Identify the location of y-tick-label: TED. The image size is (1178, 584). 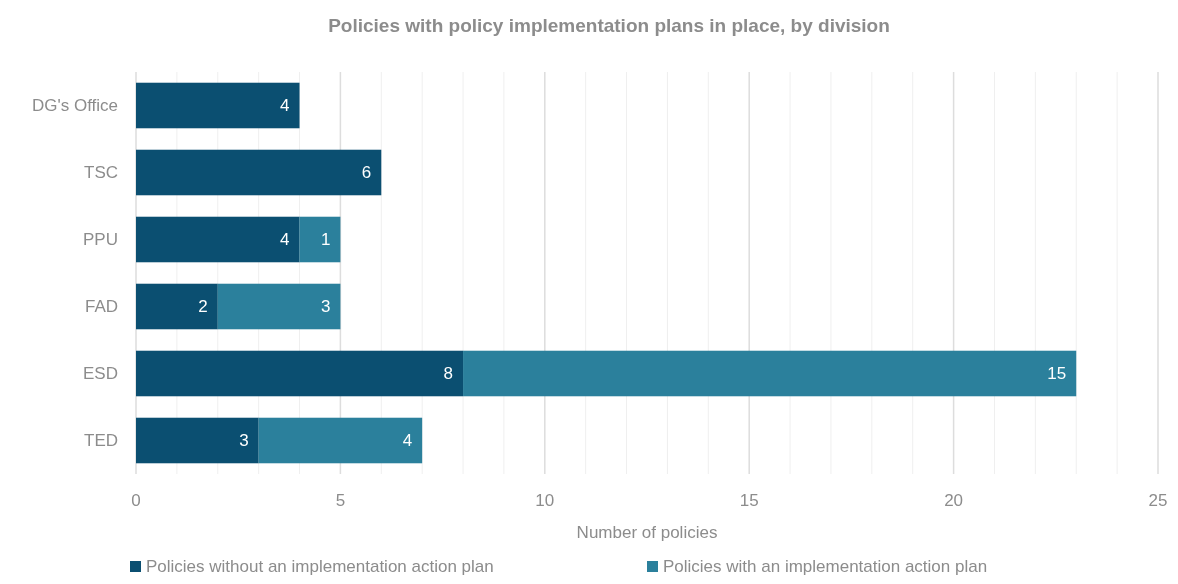
(101, 441).